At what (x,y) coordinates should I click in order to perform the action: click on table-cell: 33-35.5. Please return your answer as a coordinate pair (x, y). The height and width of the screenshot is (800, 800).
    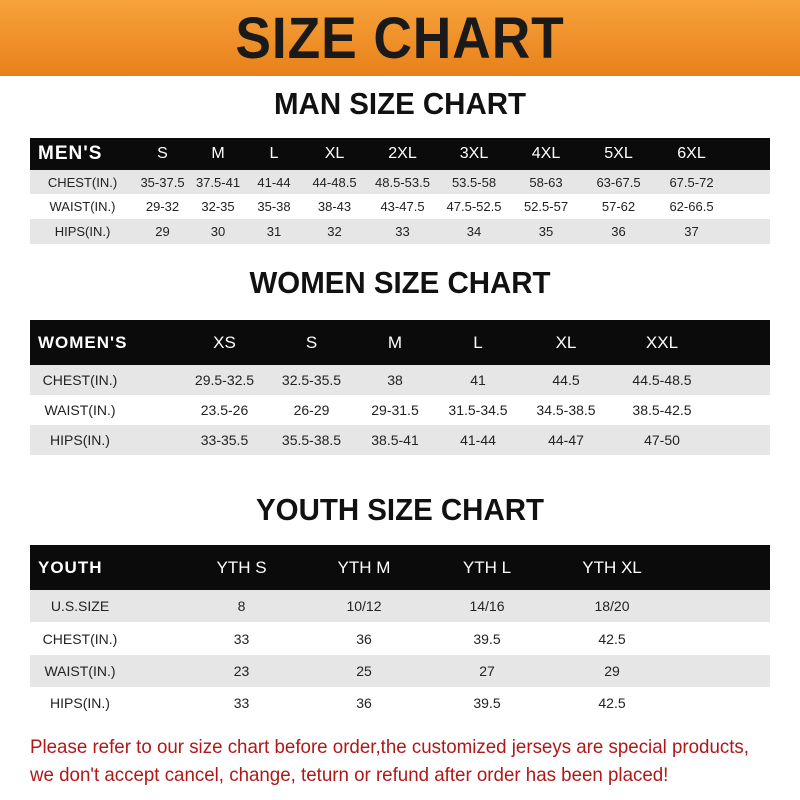
    Looking at the image, I should click on (224, 440).